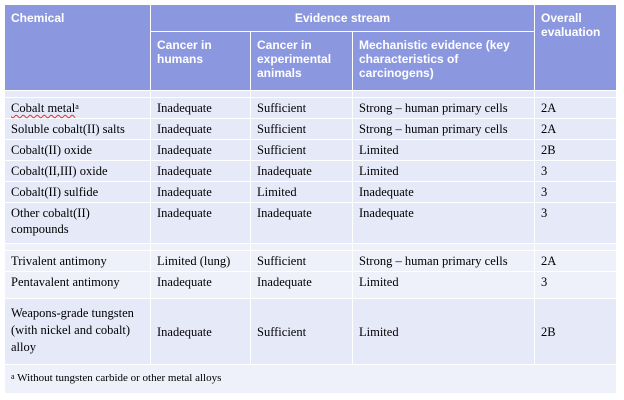  I want to click on header-overall-evaluation: Overall evaluation, so click(576, 47).